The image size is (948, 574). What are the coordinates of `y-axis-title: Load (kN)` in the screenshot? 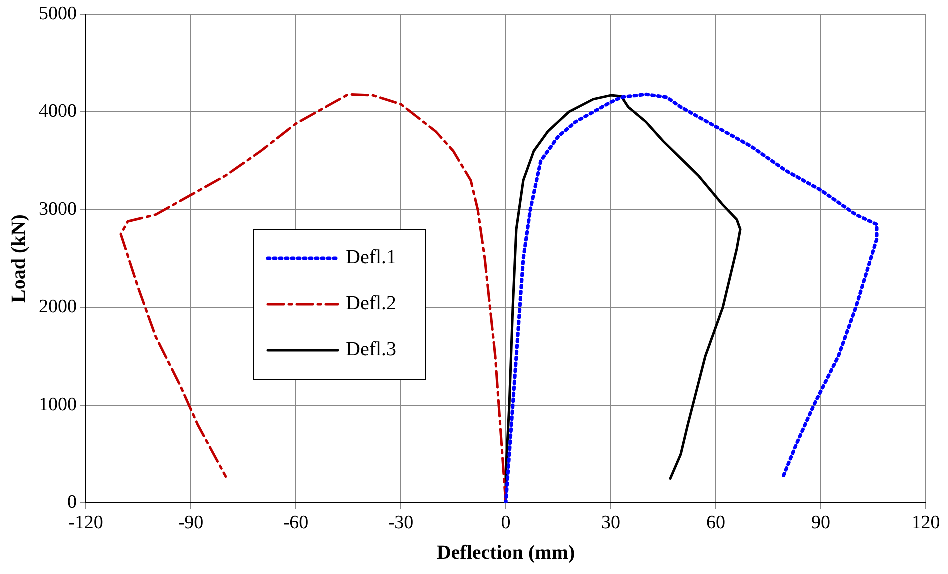 It's located at (19, 258).